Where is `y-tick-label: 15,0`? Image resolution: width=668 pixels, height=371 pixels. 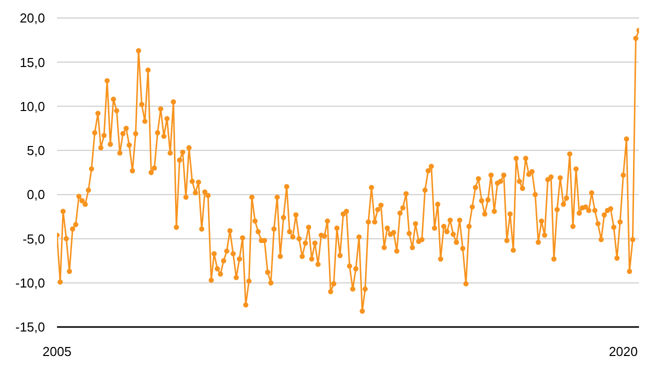 y-tick-label: 15,0 is located at coordinates (32, 62).